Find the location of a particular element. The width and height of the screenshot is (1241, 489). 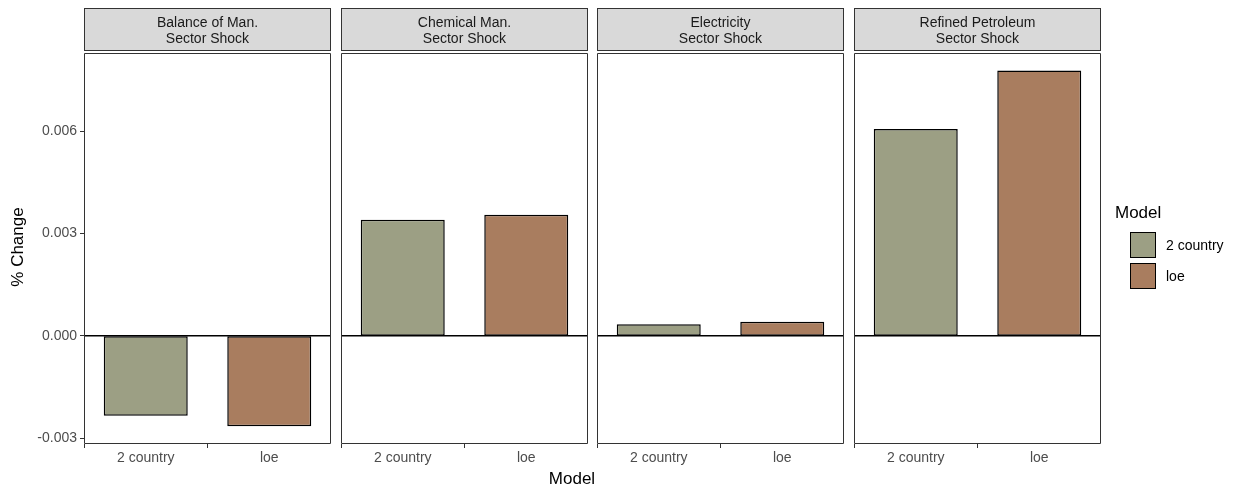

y-axis-title: % Change is located at coordinates (18, 247).